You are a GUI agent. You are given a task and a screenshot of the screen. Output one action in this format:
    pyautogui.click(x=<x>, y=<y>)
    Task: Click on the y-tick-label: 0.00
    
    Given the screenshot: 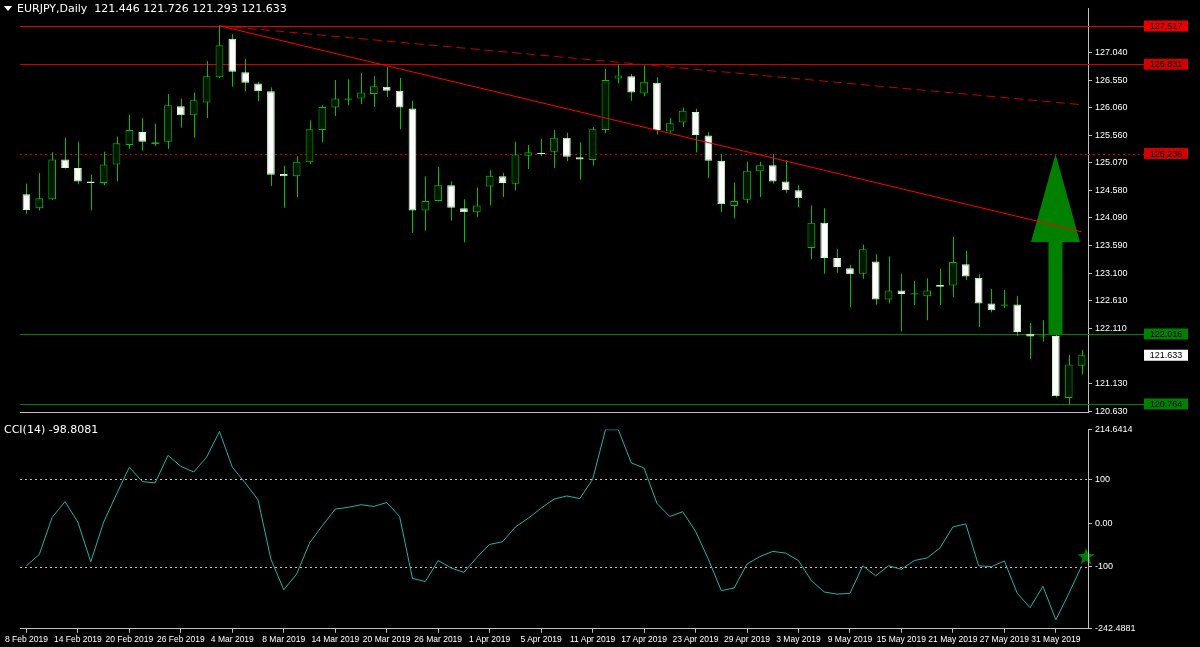 What is the action you would take?
    pyautogui.click(x=1104, y=522)
    